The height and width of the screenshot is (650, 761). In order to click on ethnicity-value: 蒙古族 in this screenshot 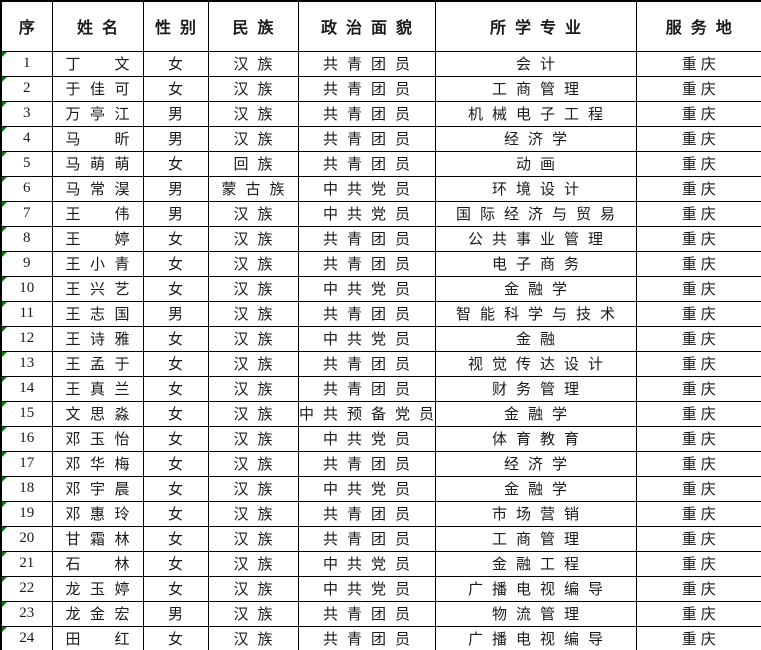, I will do `click(257, 190)`.